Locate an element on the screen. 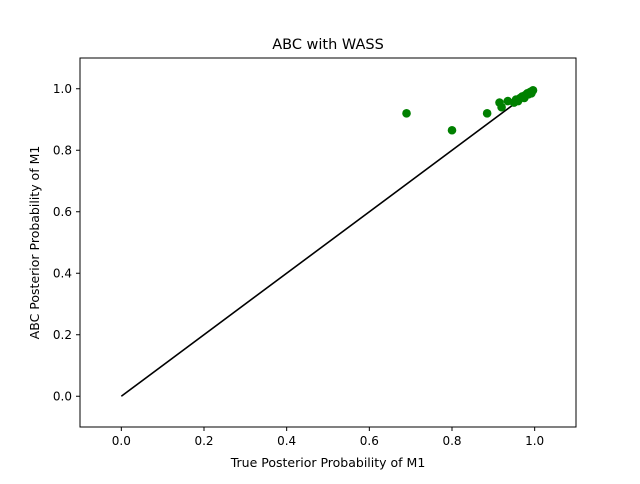 The width and height of the screenshot is (640, 484). x-tick-label: 0.6 is located at coordinates (369, 441).